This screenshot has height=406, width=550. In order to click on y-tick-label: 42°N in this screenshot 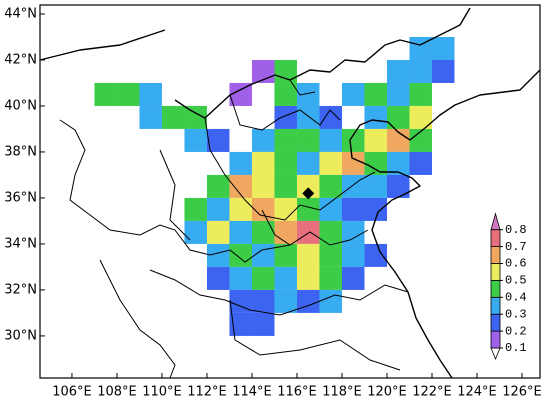, I will do `click(20, 59)`.